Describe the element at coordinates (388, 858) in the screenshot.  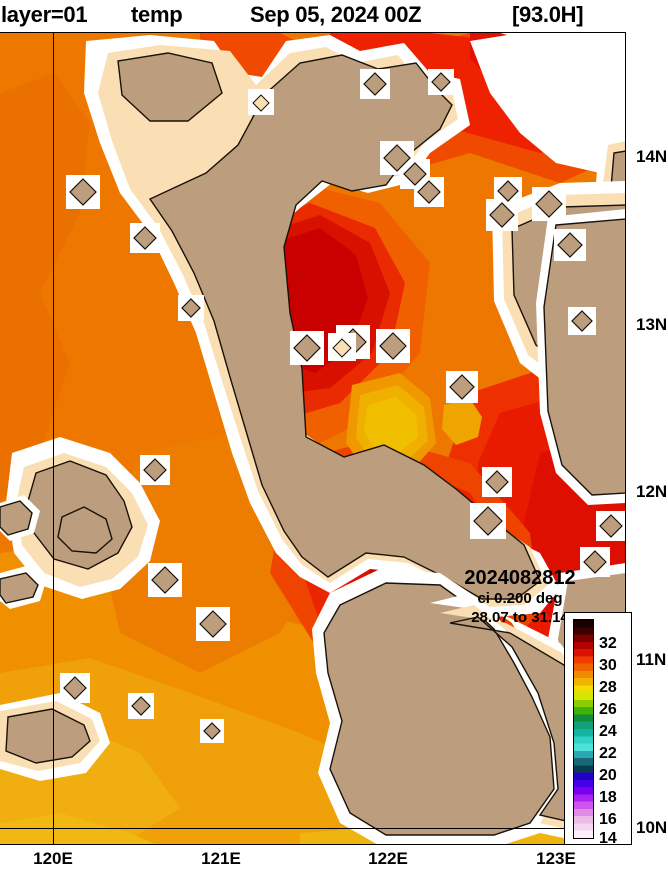
I see `x-tick-122E: 122E` at that location.